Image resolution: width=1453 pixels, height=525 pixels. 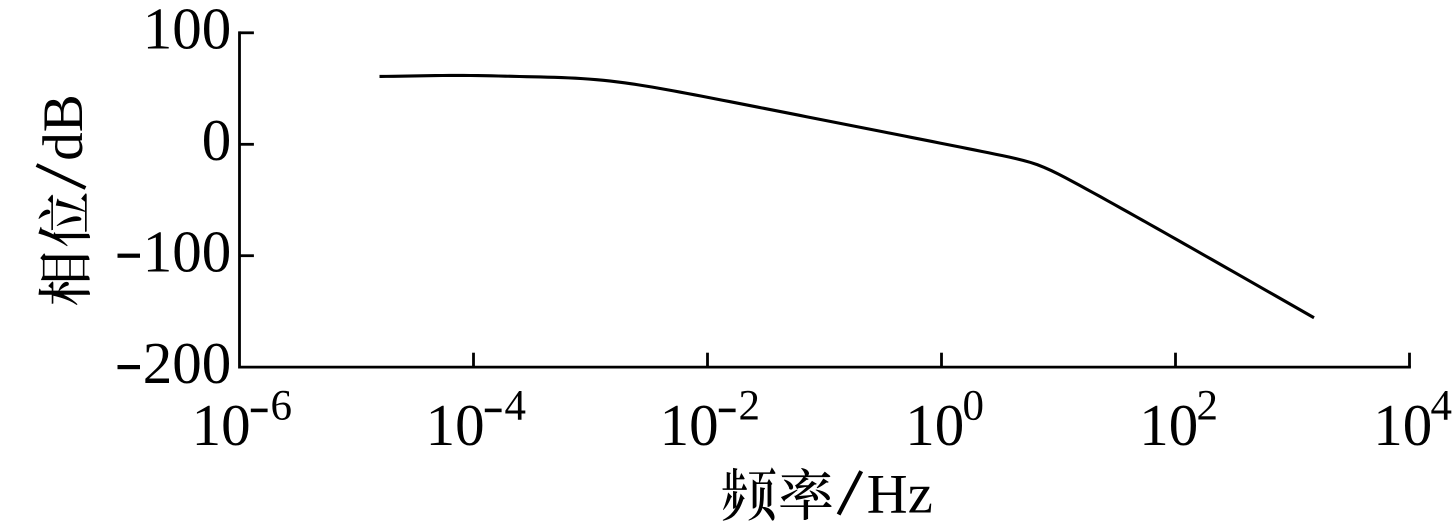 What do you see at coordinates (282, 406) in the screenshot?
I see `svg-text: 6` at bounding box center [282, 406].